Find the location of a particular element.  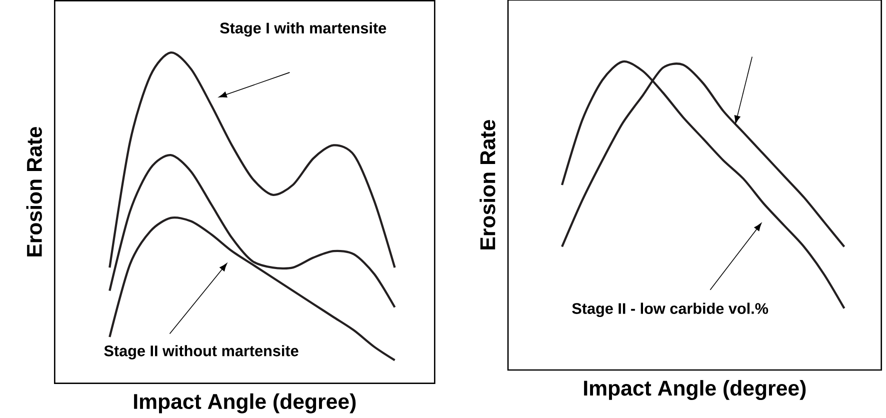

annotation: Stage II - low carbide vol.% is located at coordinates (670, 310).